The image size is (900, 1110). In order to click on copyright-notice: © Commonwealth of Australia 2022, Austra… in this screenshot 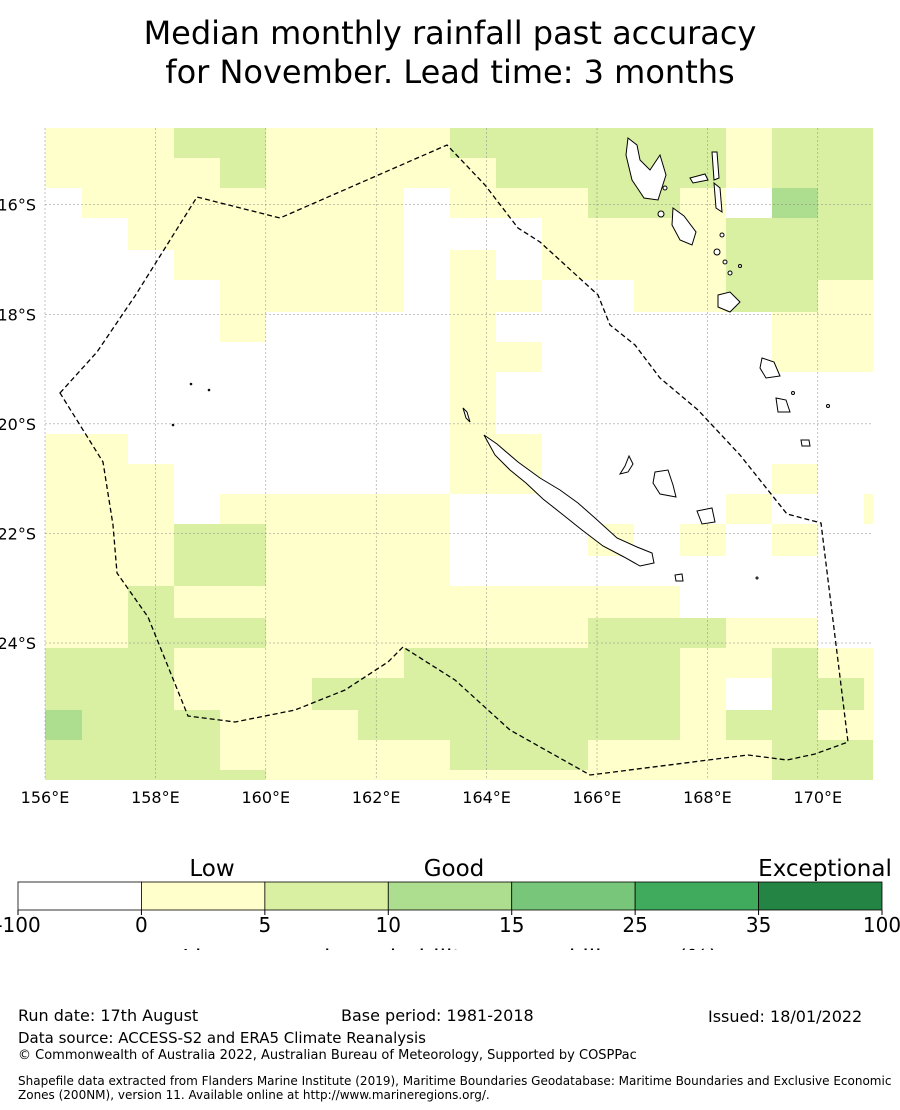, I will do `click(327, 1055)`.